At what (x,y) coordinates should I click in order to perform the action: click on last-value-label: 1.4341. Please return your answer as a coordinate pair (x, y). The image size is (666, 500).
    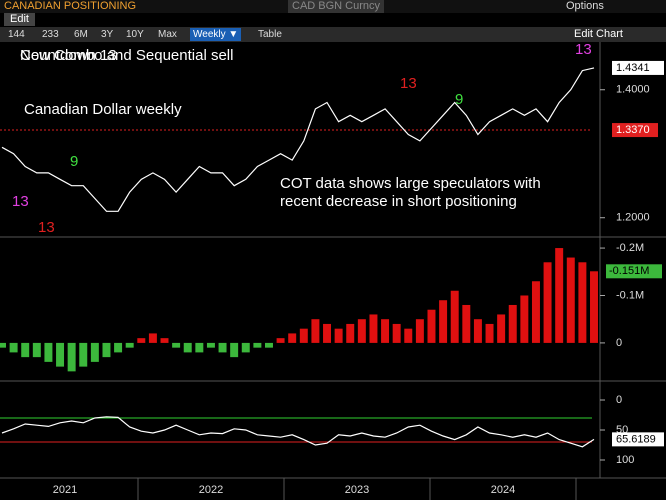
    Looking at the image, I should click on (633, 68).